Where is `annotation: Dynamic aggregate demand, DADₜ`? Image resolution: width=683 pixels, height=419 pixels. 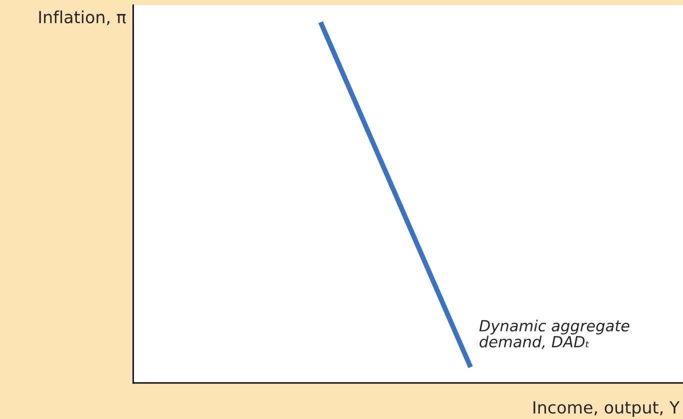
annotation: Dynamic aggregate demand, DADₜ is located at coordinates (554, 335).